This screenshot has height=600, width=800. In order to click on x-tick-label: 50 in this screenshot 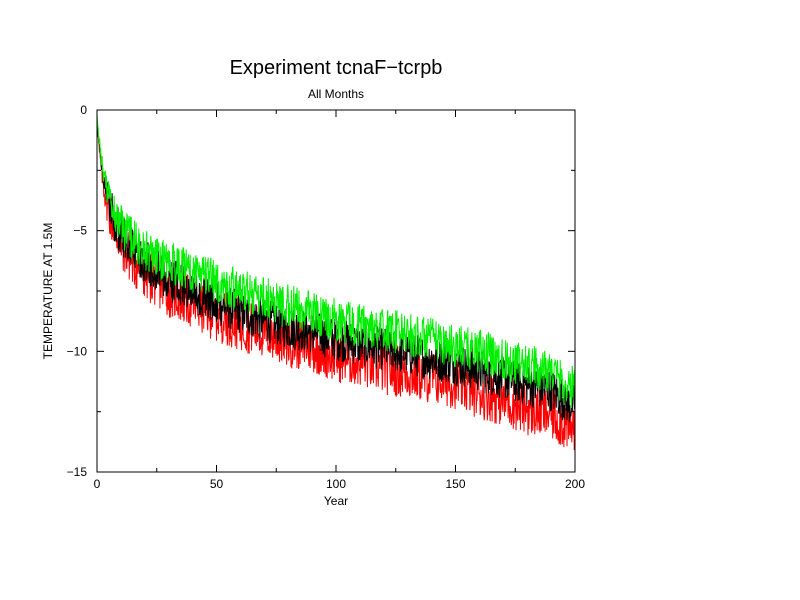, I will do `click(217, 484)`.